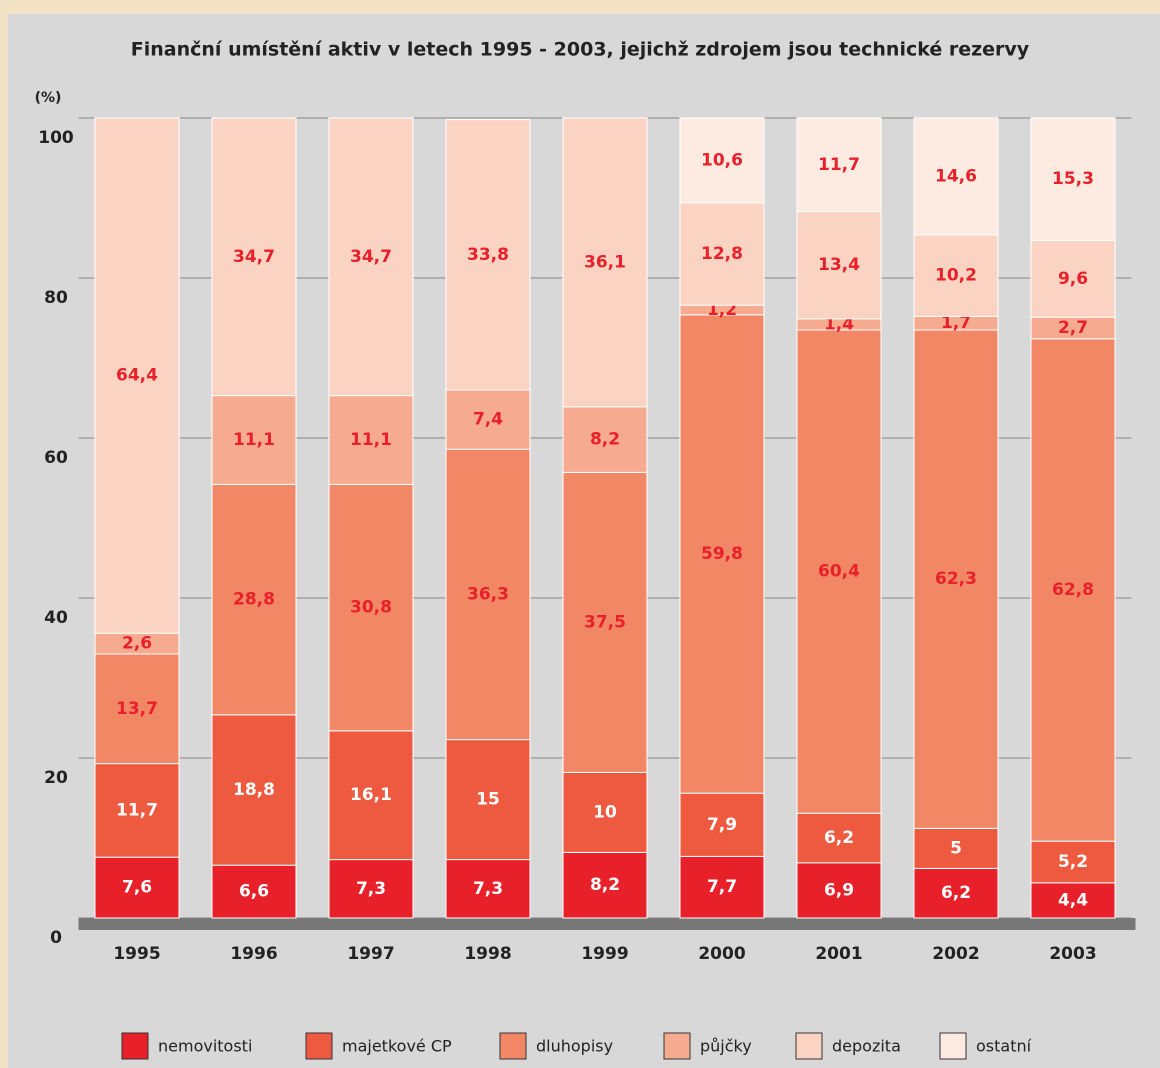 The image size is (1160, 1068). I want to click on data-label: 60,4, so click(839, 572).